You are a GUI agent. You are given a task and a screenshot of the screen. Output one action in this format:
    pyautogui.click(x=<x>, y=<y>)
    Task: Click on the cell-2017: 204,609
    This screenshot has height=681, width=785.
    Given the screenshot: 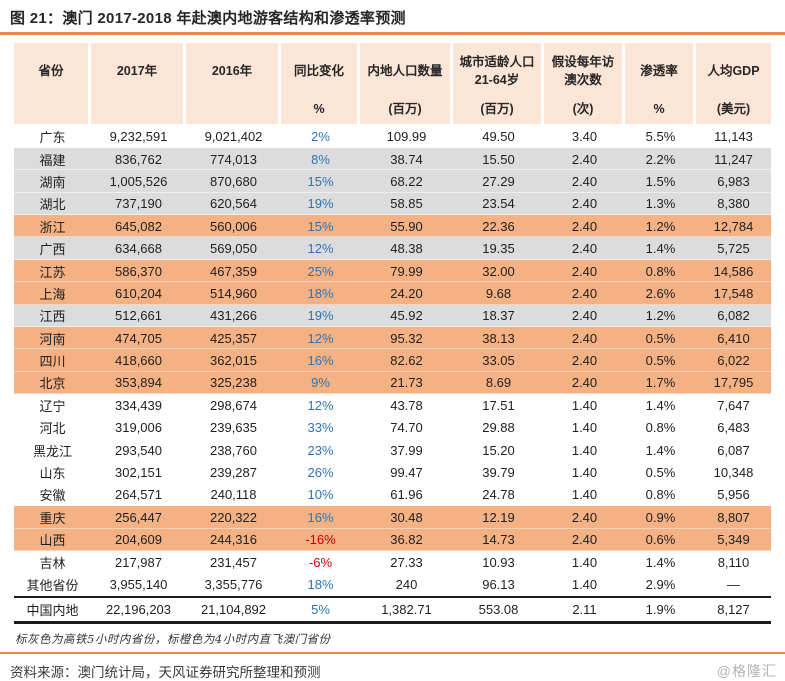 What is the action you would take?
    pyautogui.click(x=138, y=540)
    